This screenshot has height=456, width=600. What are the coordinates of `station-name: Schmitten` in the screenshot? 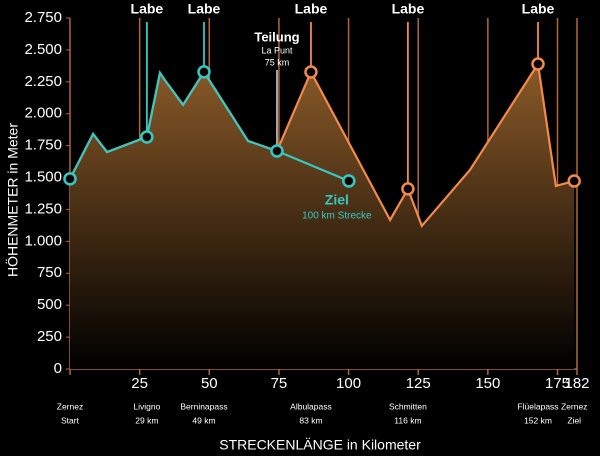 It's located at (408, 406).